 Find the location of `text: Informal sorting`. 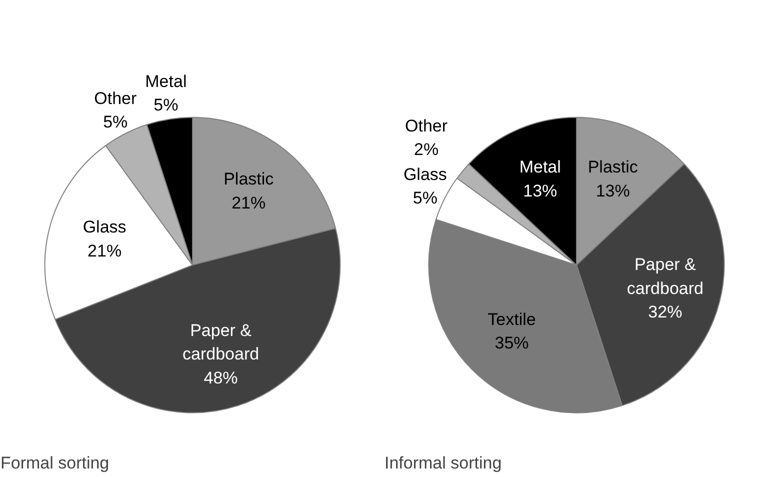

text: Informal sorting is located at coordinates (443, 463).